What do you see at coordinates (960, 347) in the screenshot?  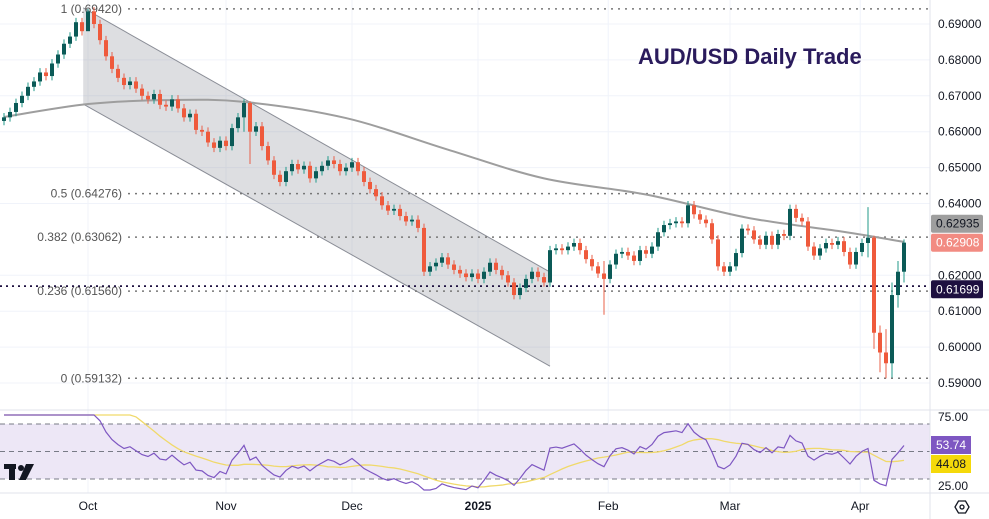 I see `price-tick-label: 0.60000` at bounding box center [960, 347].